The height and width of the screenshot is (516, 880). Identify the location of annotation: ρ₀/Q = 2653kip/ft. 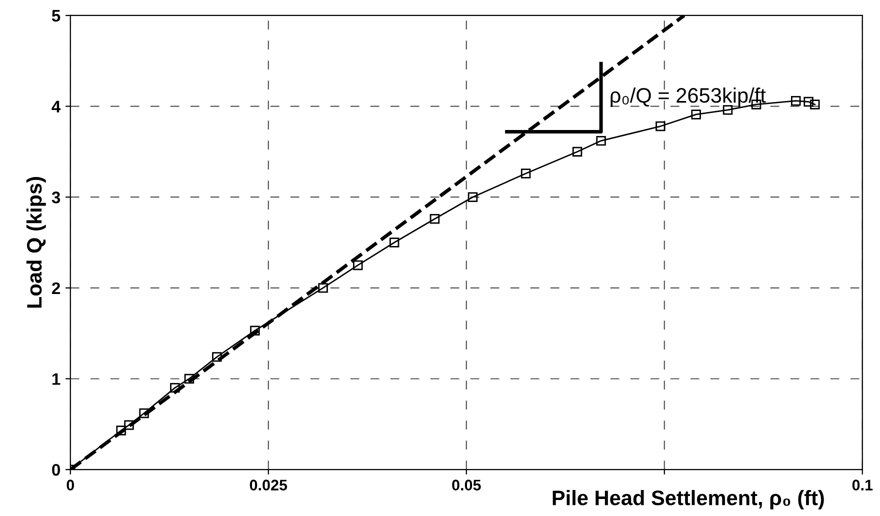
(688, 97).